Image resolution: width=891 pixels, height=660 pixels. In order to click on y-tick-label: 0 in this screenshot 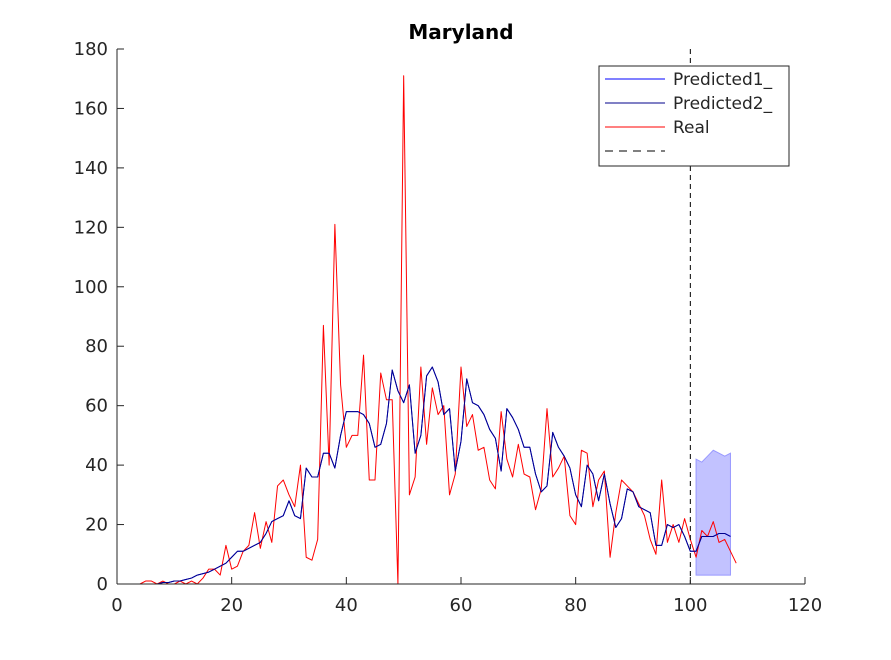, I will do `click(102, 584)`.